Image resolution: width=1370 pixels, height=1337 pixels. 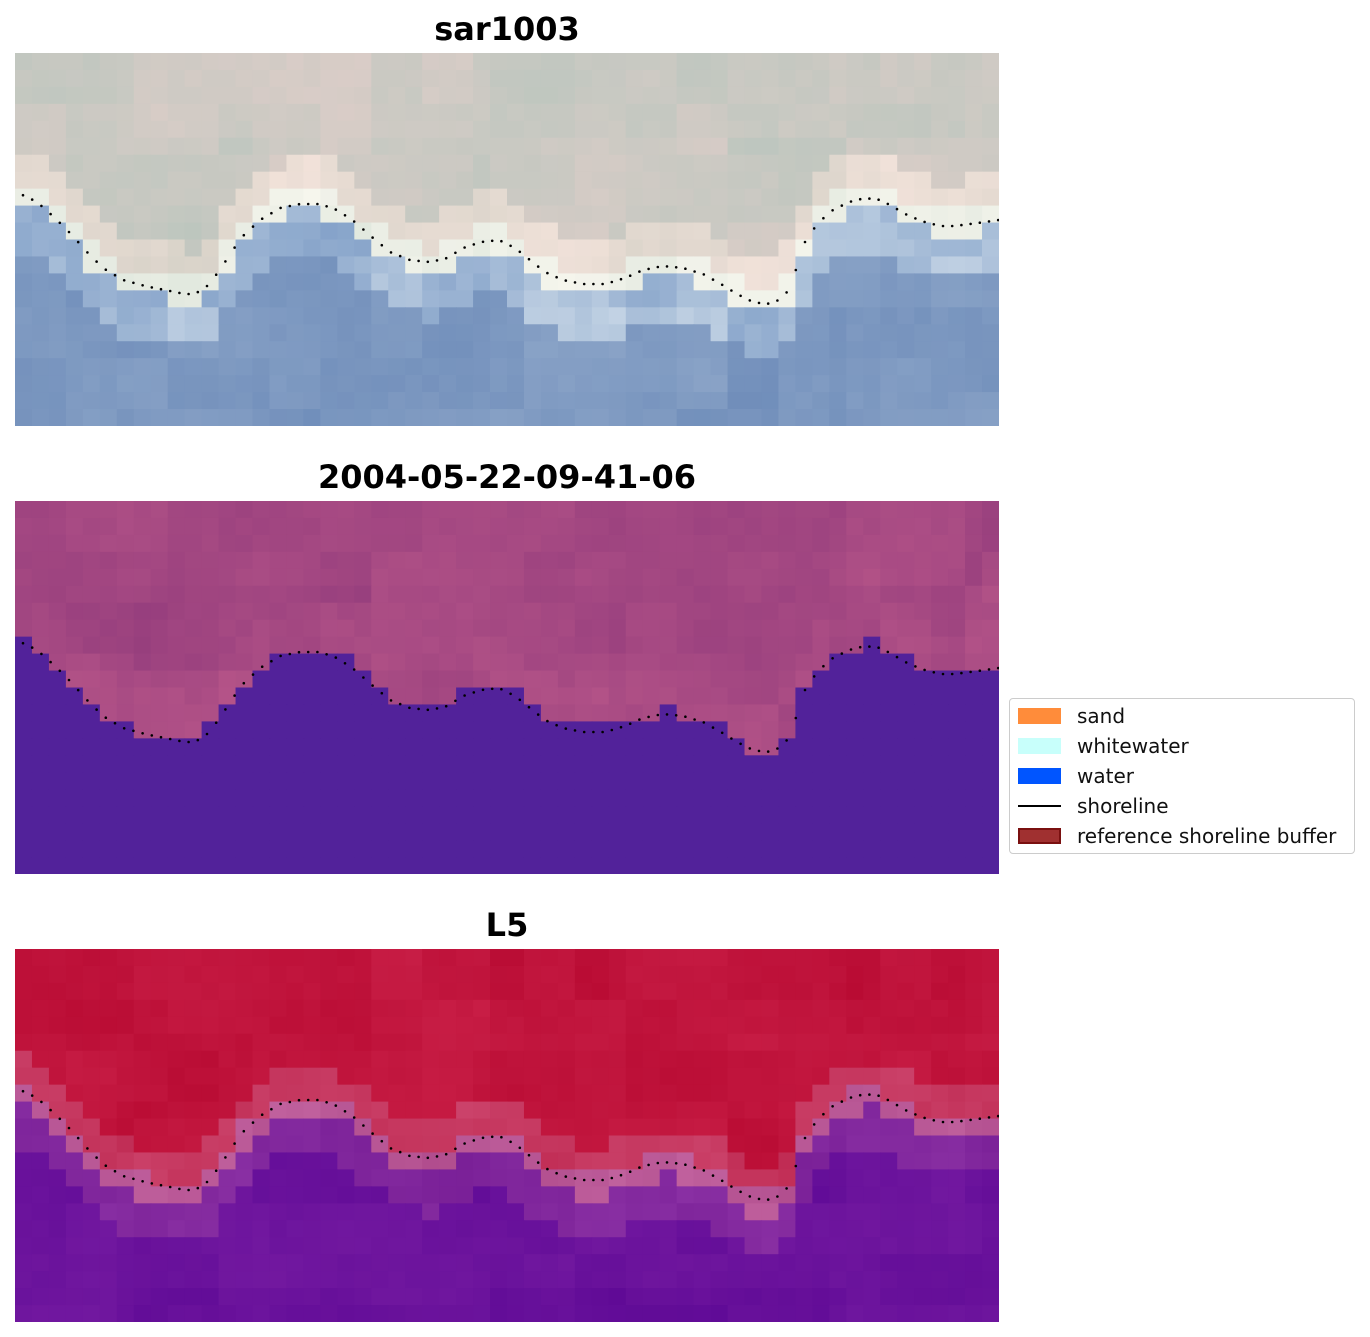 I want to click on panel-title-classified: 2004-05-22-09-41-06, so click(x=507, y=477).